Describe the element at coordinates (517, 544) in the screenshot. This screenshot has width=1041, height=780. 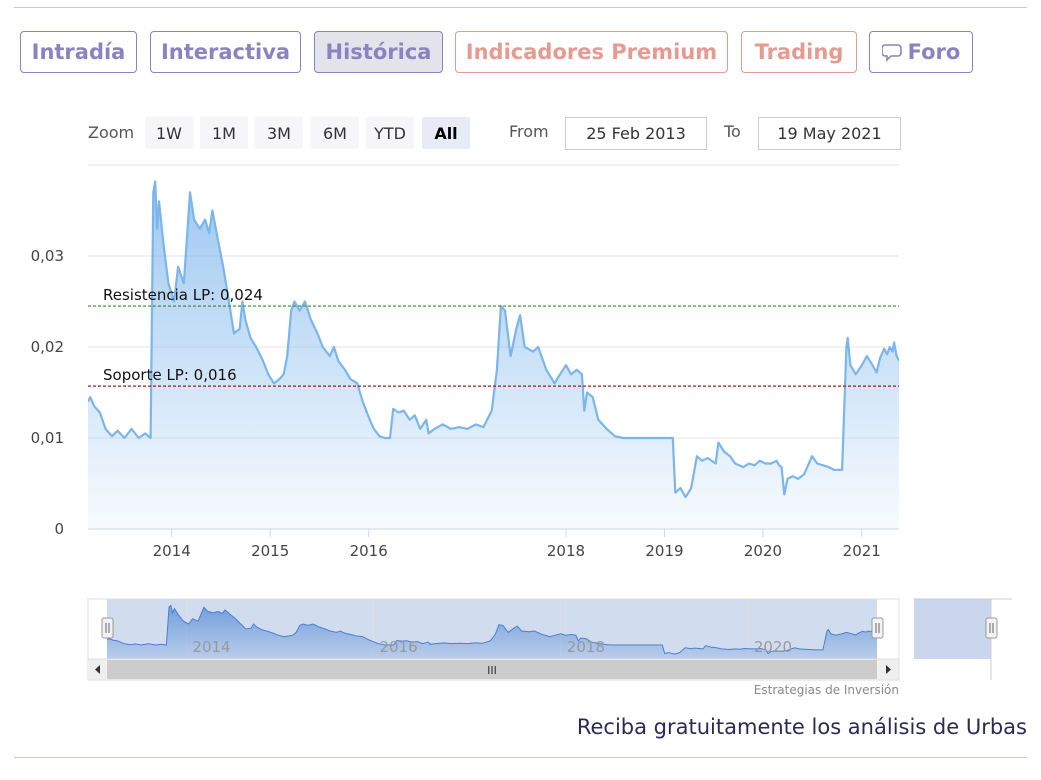
I see `x-axis: 2014 2015 2016 2018 2019 2020 2021` at that location.